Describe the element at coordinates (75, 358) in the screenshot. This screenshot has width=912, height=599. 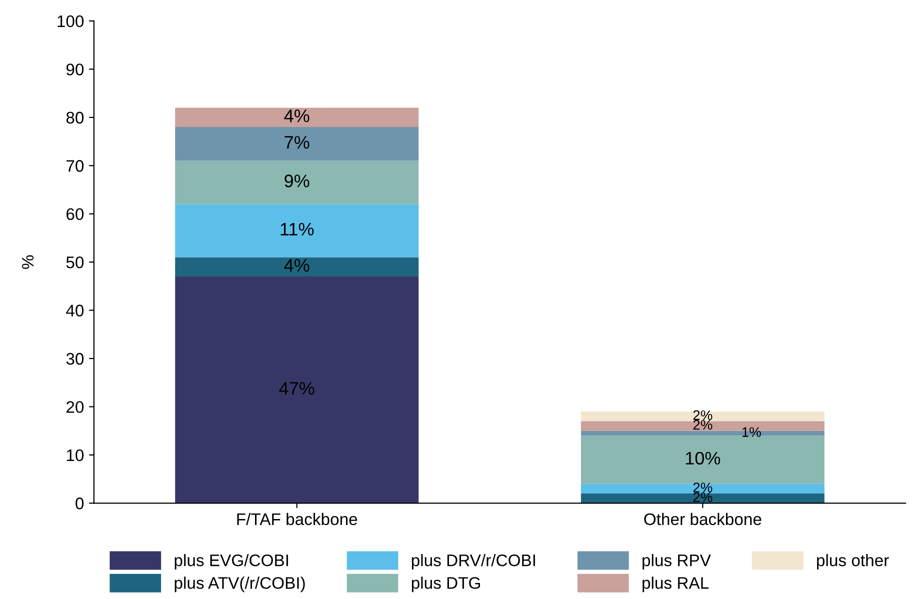
I see `y-tick-label: 30` at that location.